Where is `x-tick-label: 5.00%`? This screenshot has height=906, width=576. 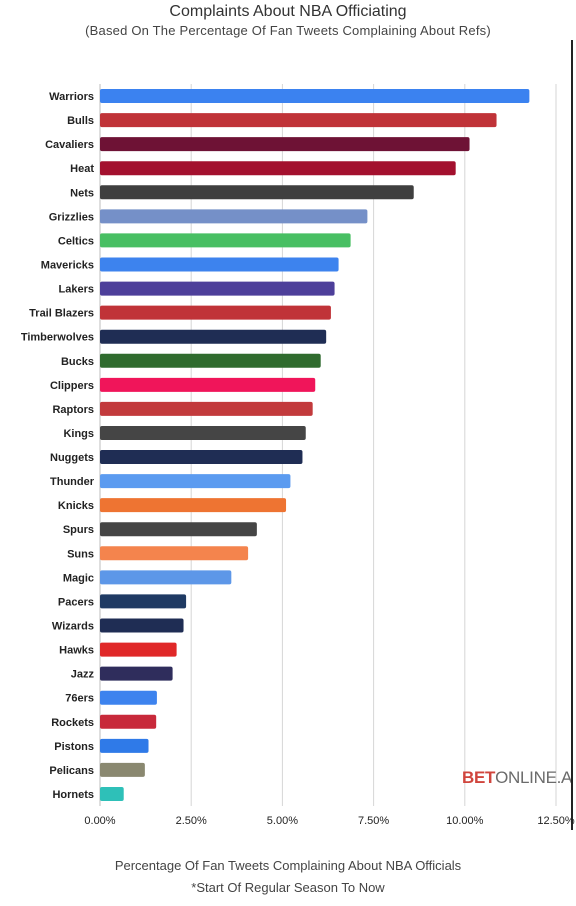
x-tick-label: 5.00% is located at coordinates (282, 821).